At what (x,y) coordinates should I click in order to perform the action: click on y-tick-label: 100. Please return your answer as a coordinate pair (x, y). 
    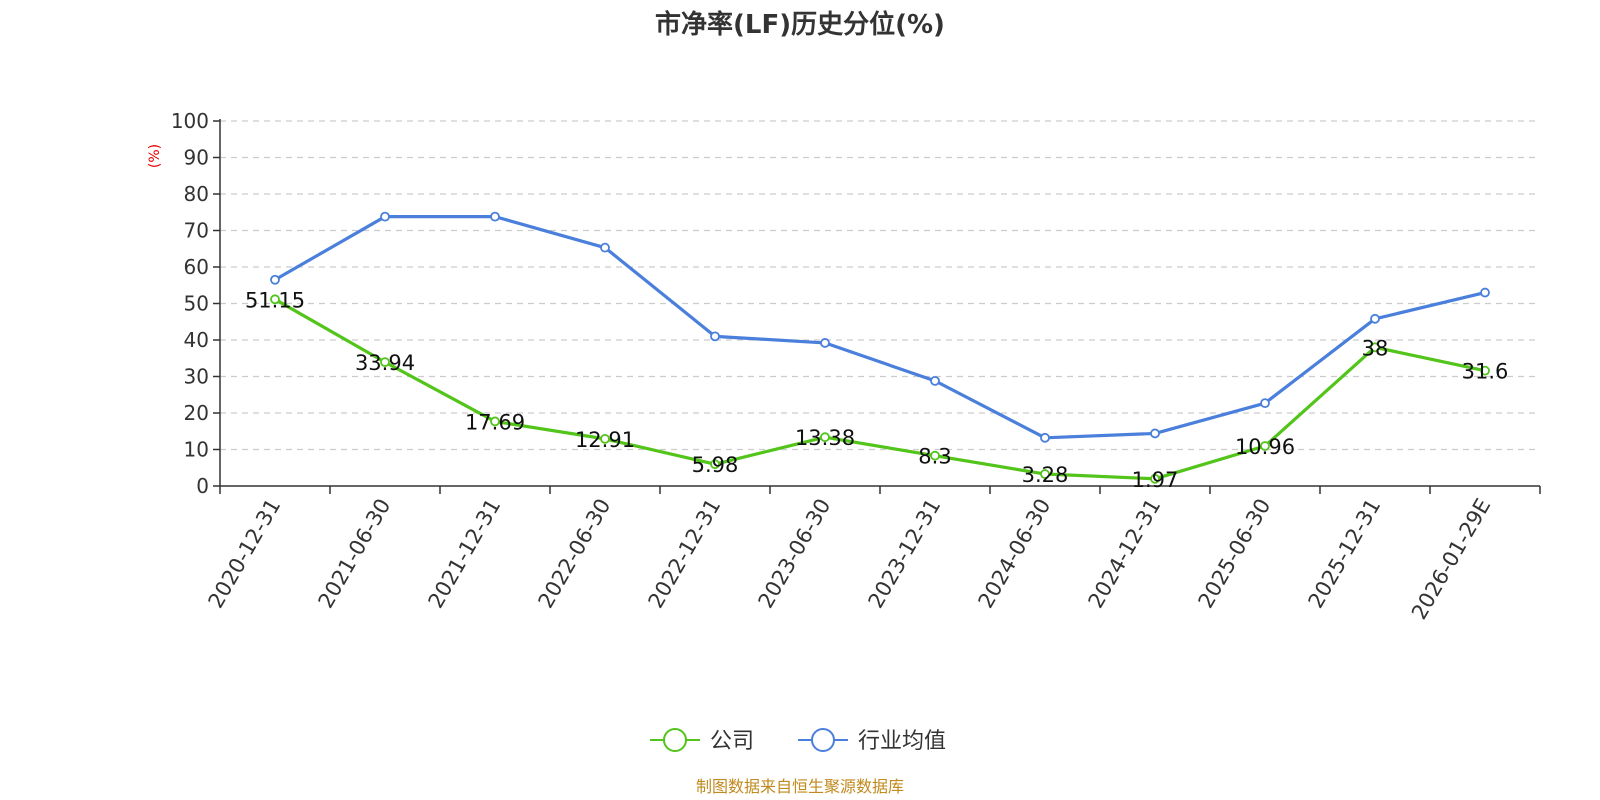
    Looking at the image, I should click on (190, 121).